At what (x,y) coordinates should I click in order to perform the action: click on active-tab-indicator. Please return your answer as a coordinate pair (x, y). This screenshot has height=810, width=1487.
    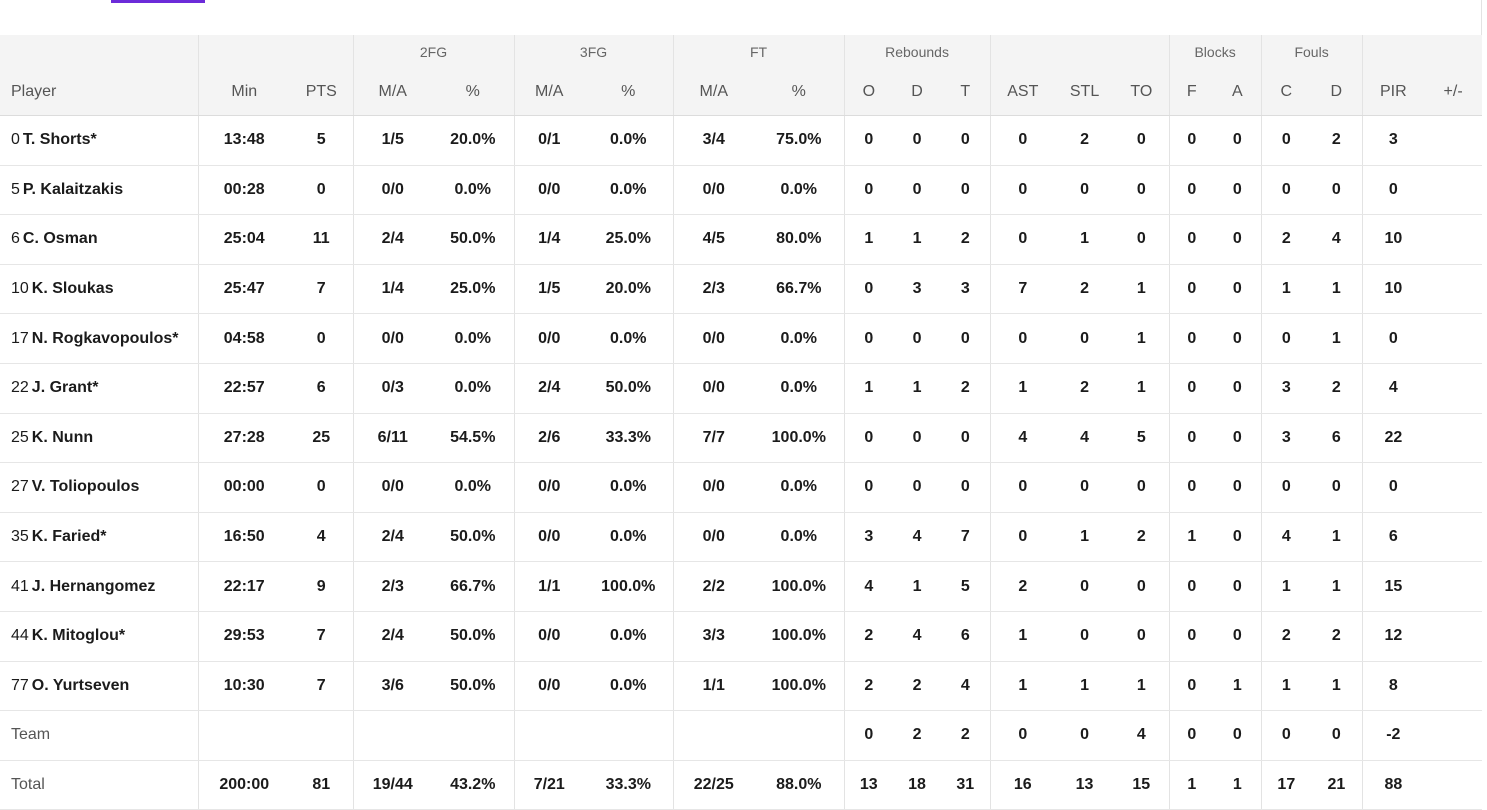
    Looking at the image, I should click on (158, 1).